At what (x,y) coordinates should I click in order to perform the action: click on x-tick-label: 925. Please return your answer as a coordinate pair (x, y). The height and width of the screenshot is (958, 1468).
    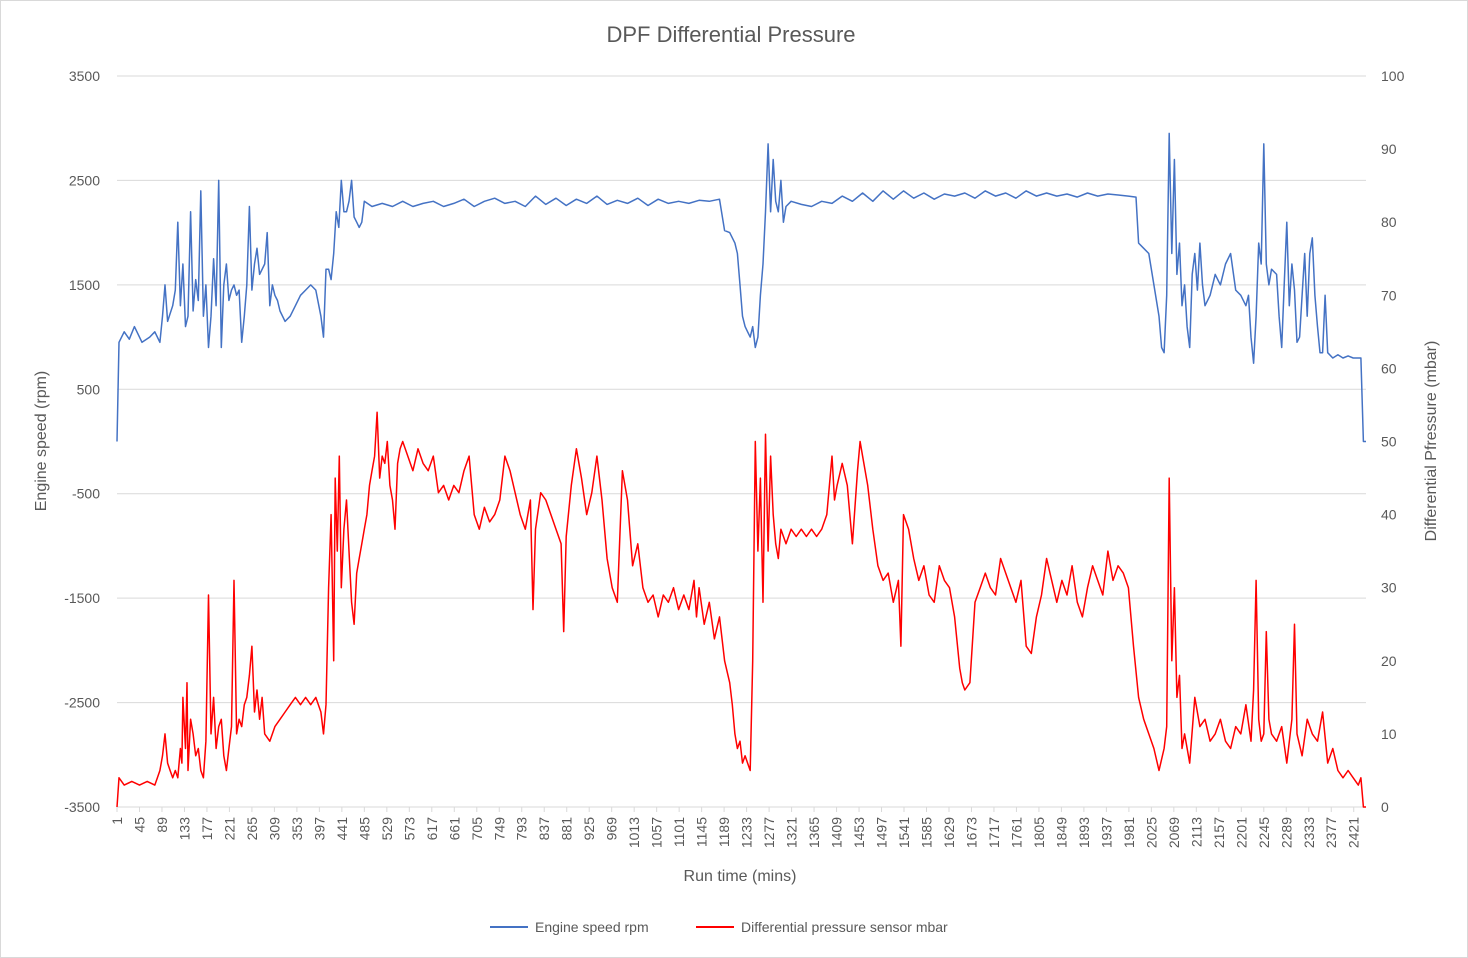
    Looking at the image, I should click on (589, 829).